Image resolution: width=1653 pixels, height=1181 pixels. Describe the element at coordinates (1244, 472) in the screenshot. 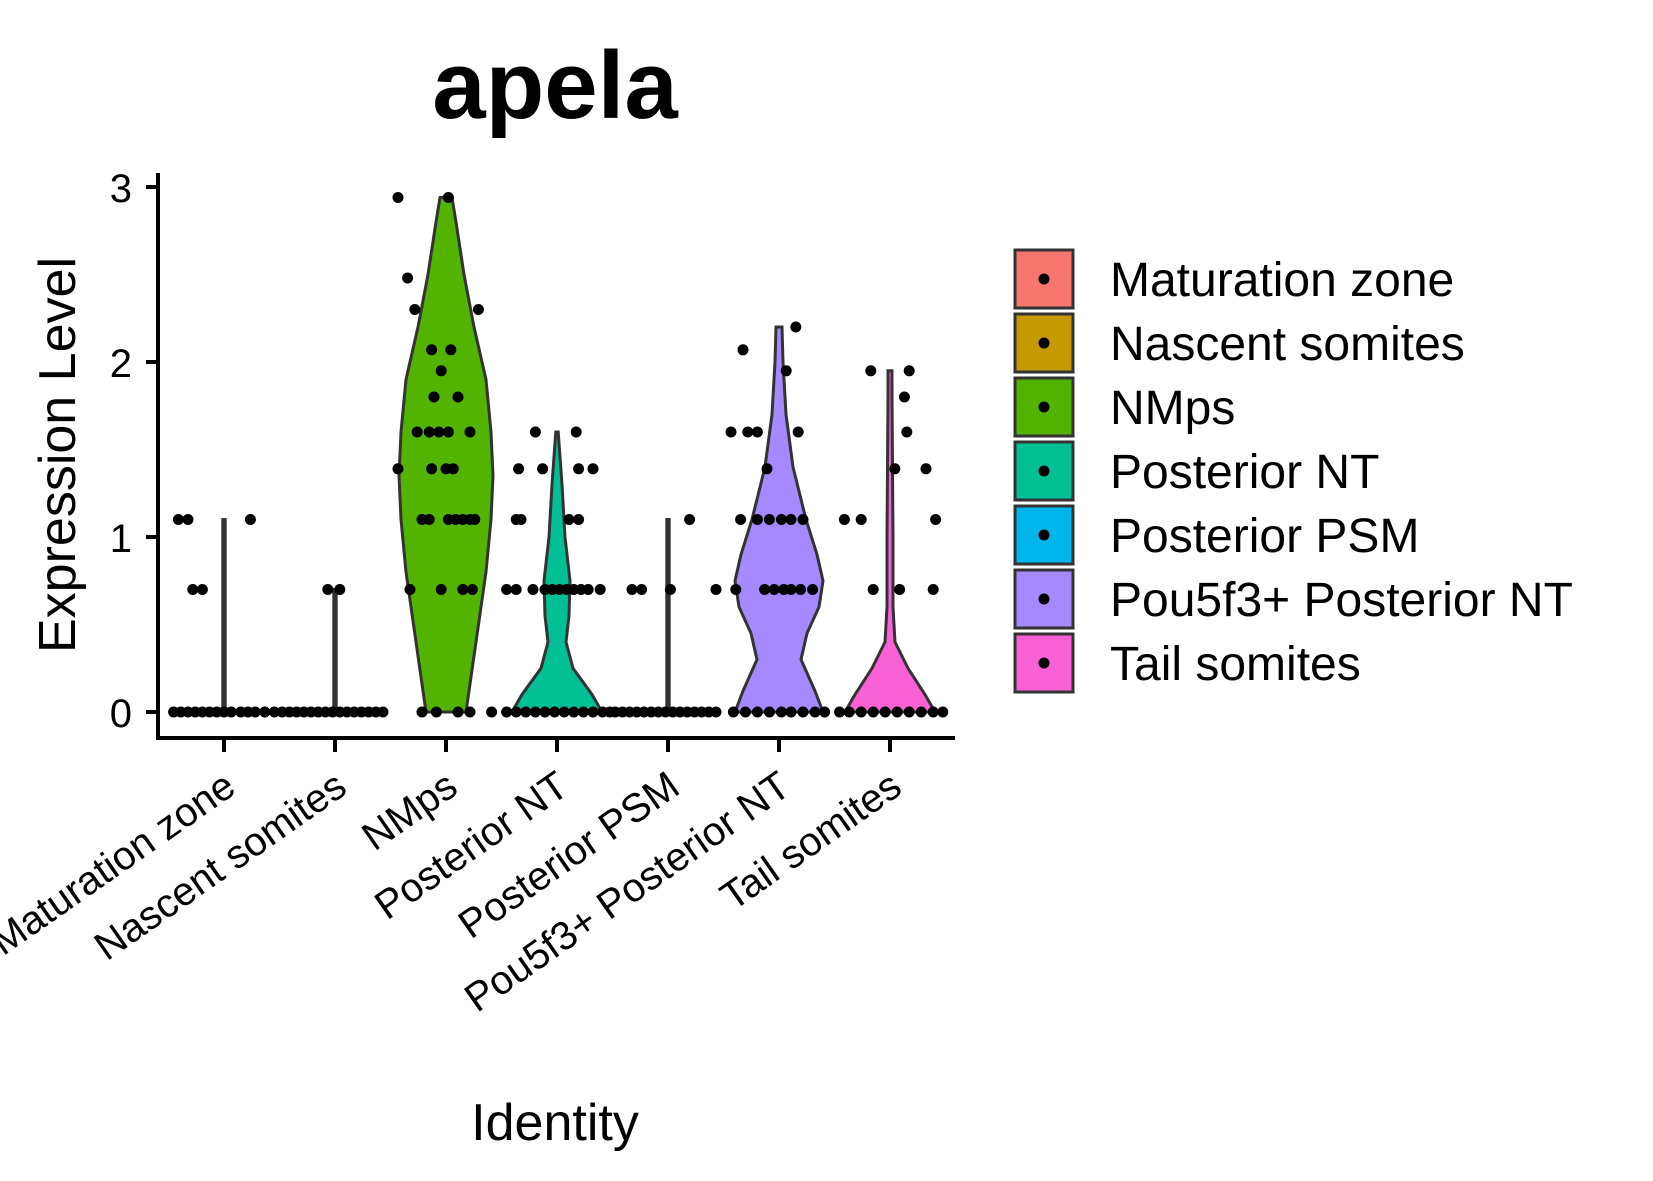

I see `legend-label: Posterior NT` at that location.